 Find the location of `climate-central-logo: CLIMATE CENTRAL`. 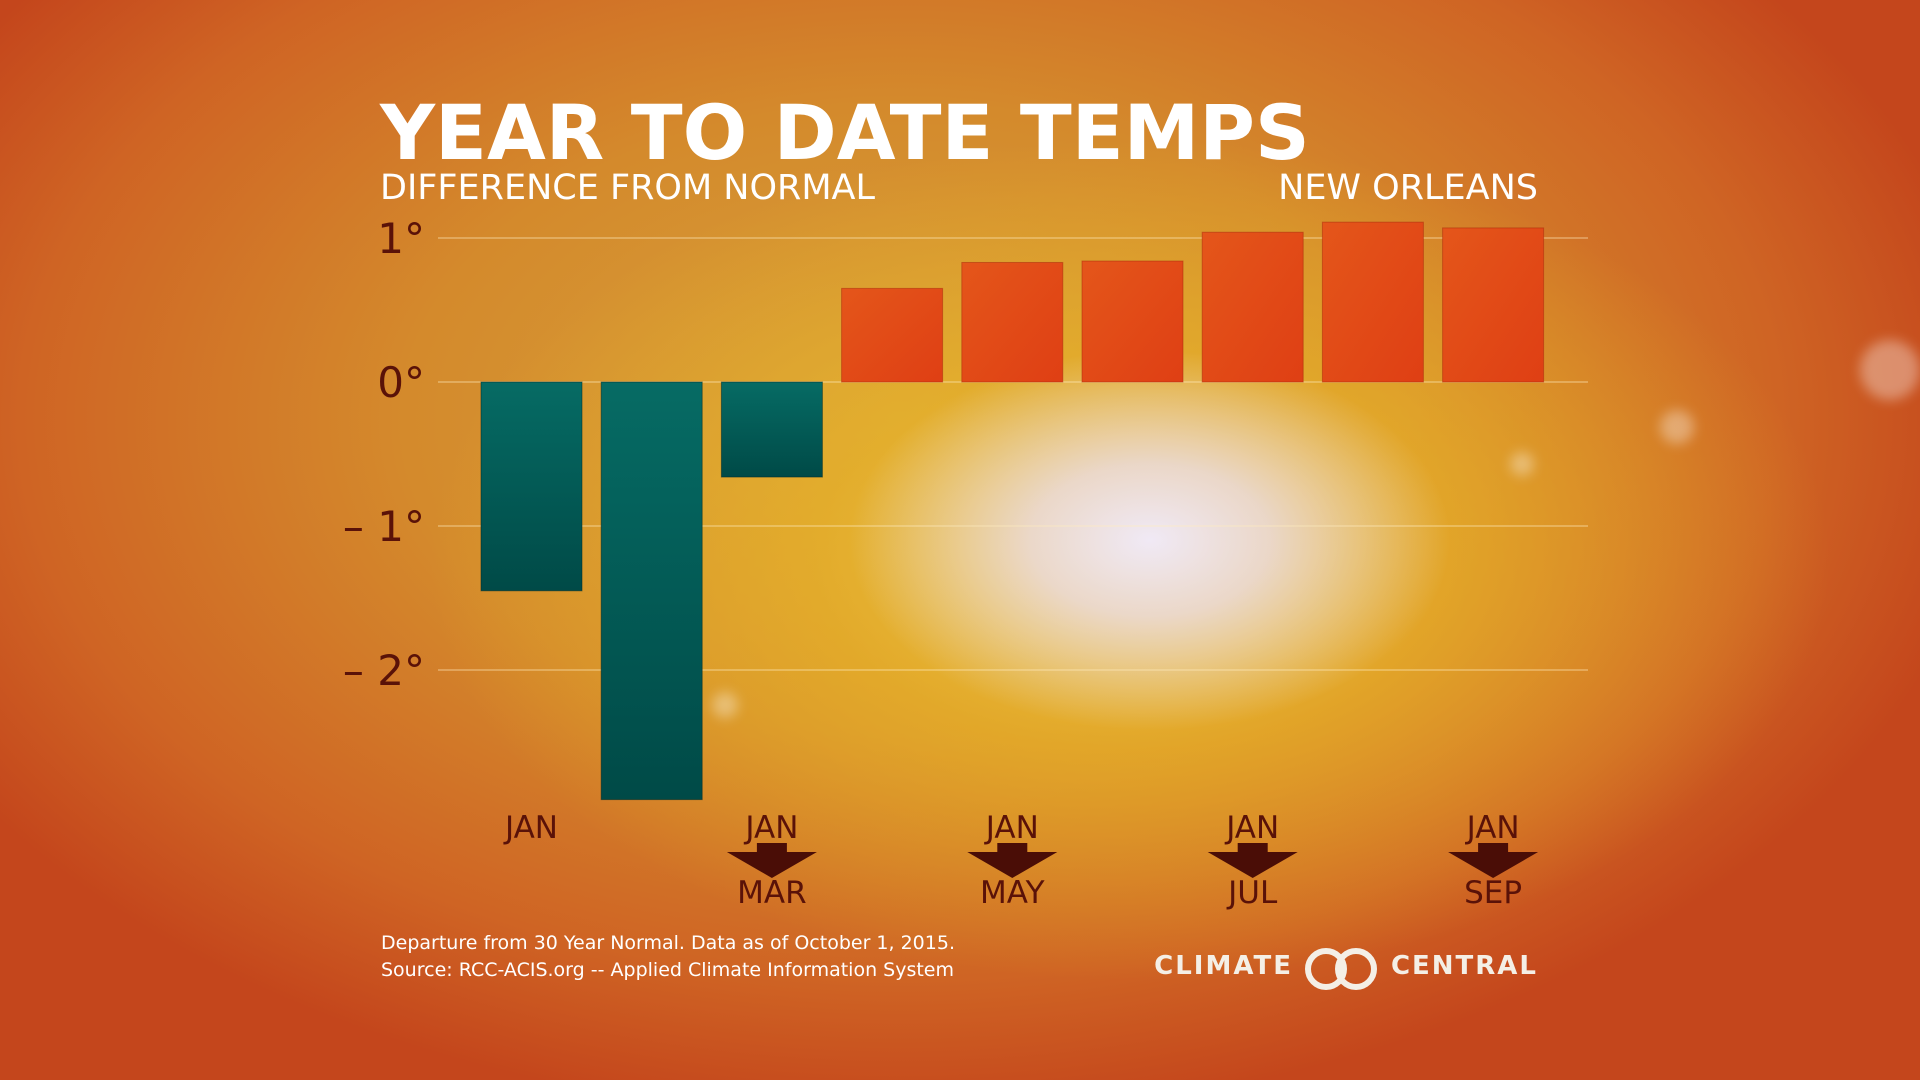

climate-central-logo: CLIMATE CENTRAL is located at coordinates (1346, 968).